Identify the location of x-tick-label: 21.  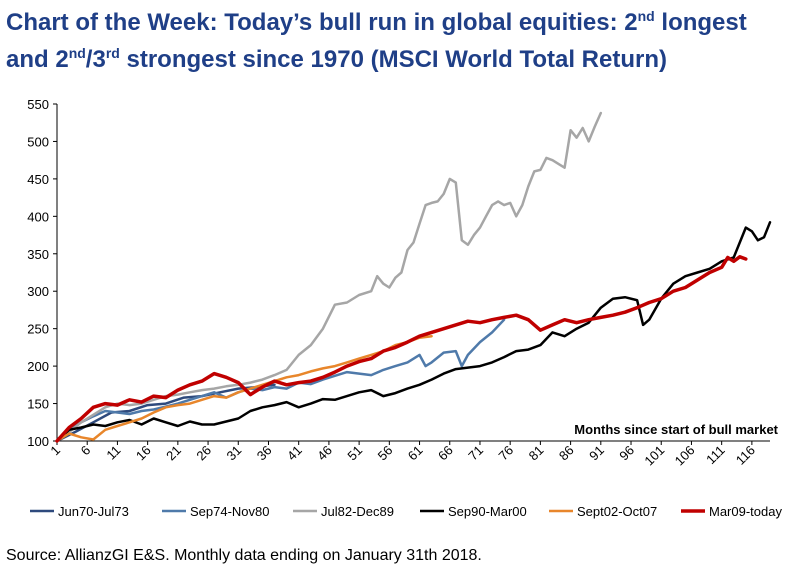
(173, 453).